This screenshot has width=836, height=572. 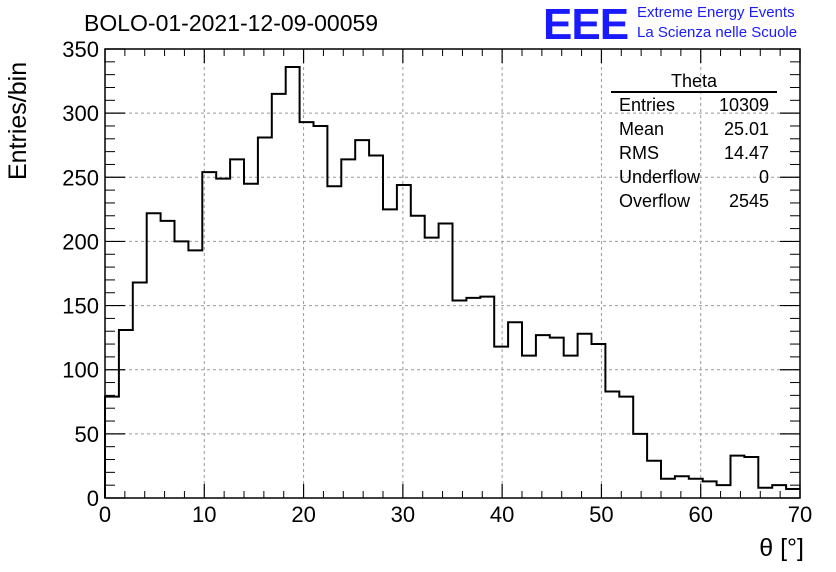 What do you see at coordinates (746, 153) in the screenshot?
I see `stats-value: 14.47` at bounding box center [746, 153].